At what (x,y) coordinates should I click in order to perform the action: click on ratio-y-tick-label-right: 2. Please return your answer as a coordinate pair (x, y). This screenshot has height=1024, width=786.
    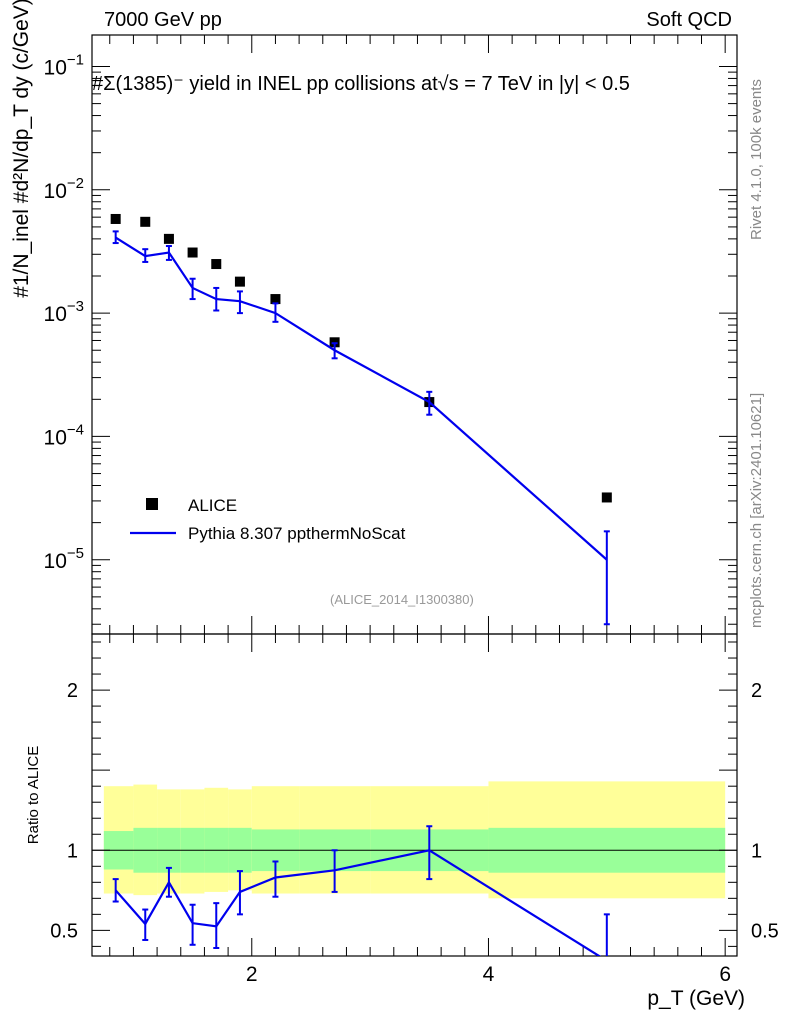
    Looking at the image, I should click on (756, 691).